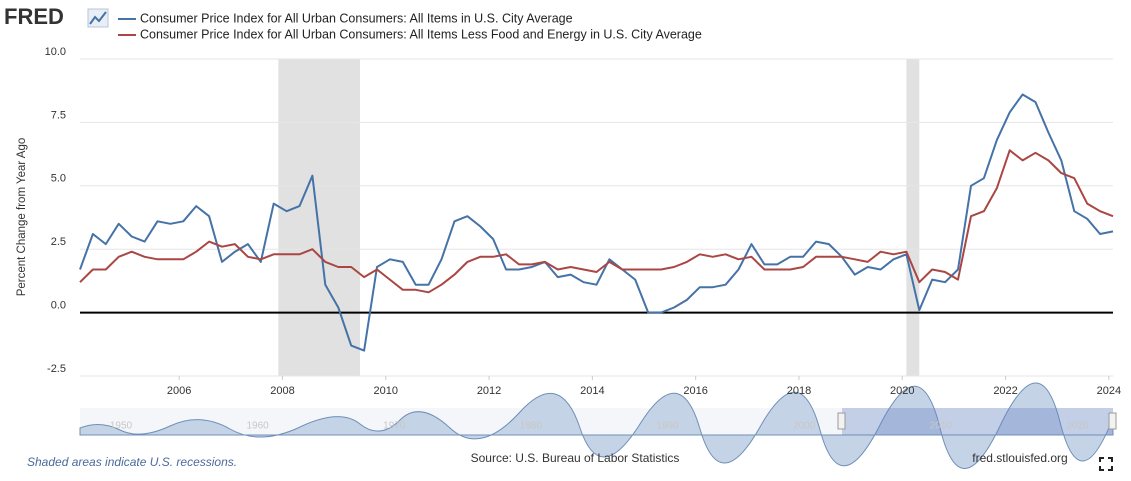 This screenshot has width=1131, height=481. I want to click on x-tick-label: 2022, so click(1005, 391).